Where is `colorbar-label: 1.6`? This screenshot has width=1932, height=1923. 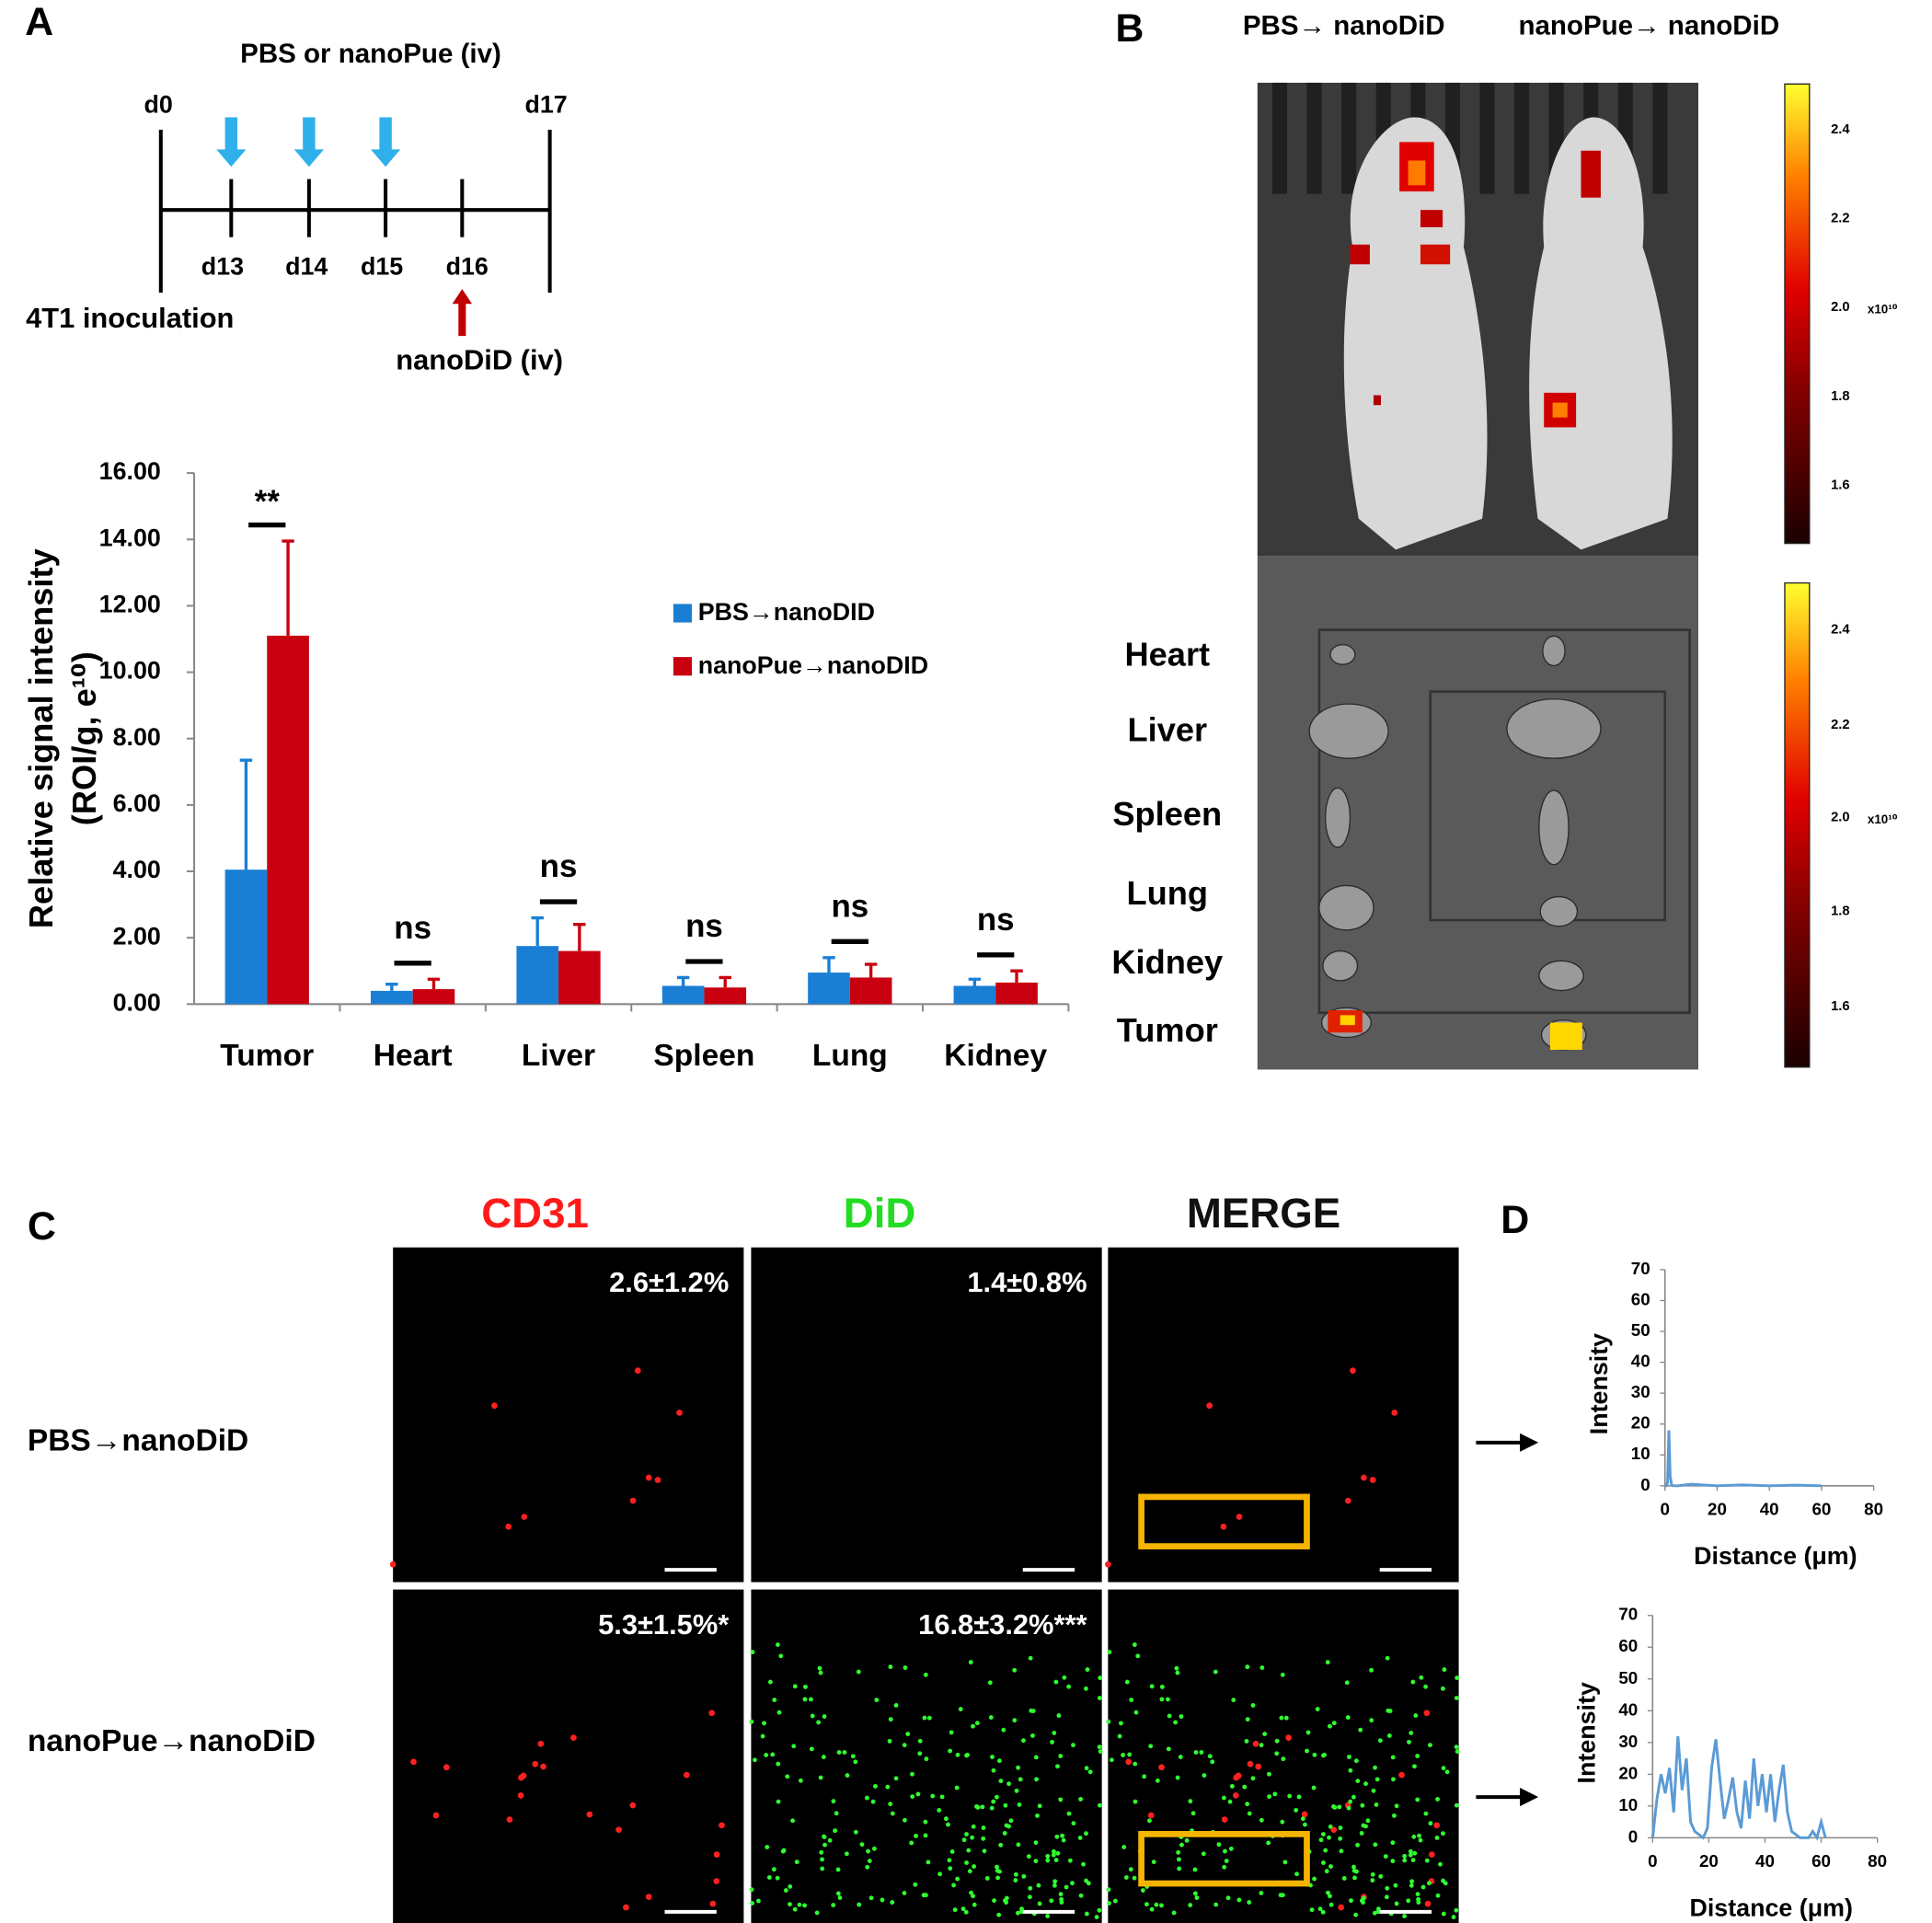 colorbar-label: 1.6 is located at coordinates (1840, 1007).